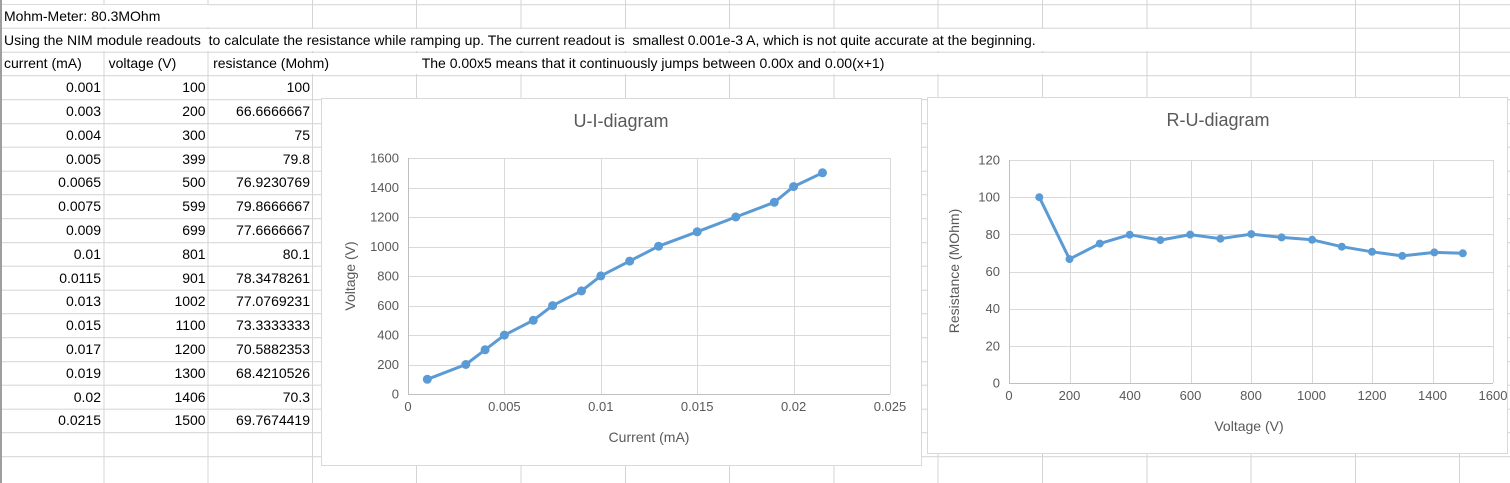  What do you see at coordinates (273, 277) in the screenshot?
I see `cell-r12c2: 78.3478261` at bounding box center [273, 277].